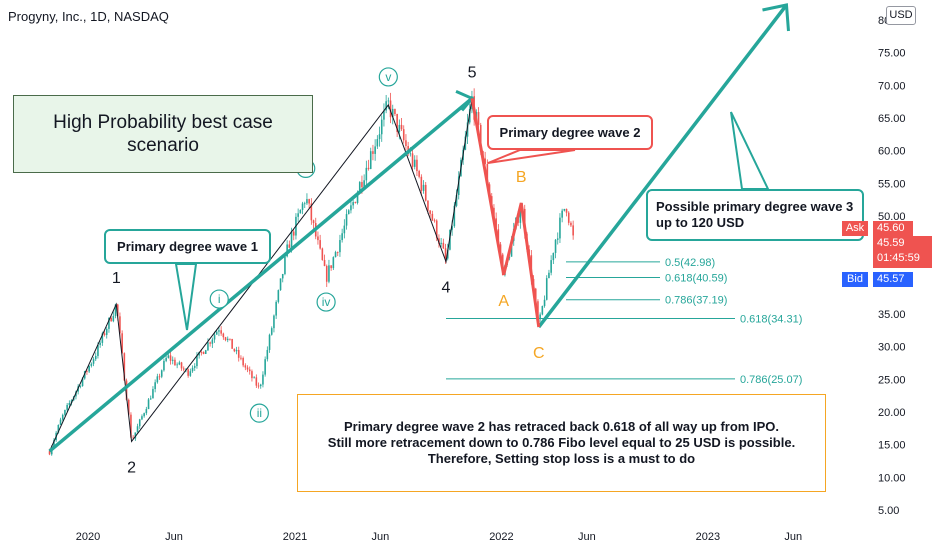  What do you see at coordinates (855, 228) in the screenshot?
I see `ask-label-tag: Ask` at bounding box center [855, 228].